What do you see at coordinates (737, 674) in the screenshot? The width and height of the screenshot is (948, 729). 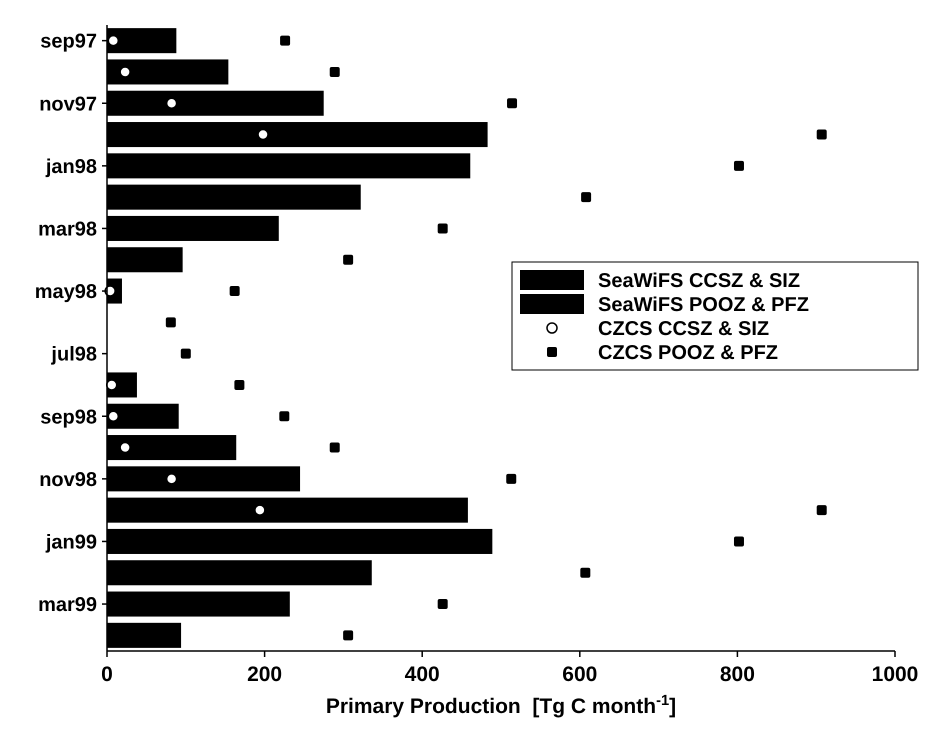 I see `x-tick-label: 800` at bounding box center [737, 674].